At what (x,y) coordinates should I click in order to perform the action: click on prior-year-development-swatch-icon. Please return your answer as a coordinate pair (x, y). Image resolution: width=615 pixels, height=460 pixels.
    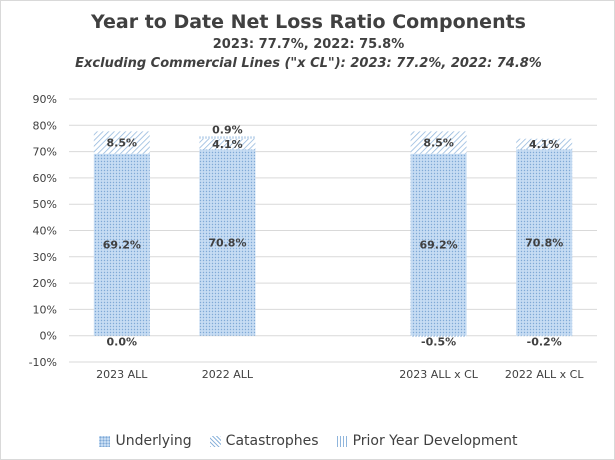
    Looking at the image, I should click on (342, 441).